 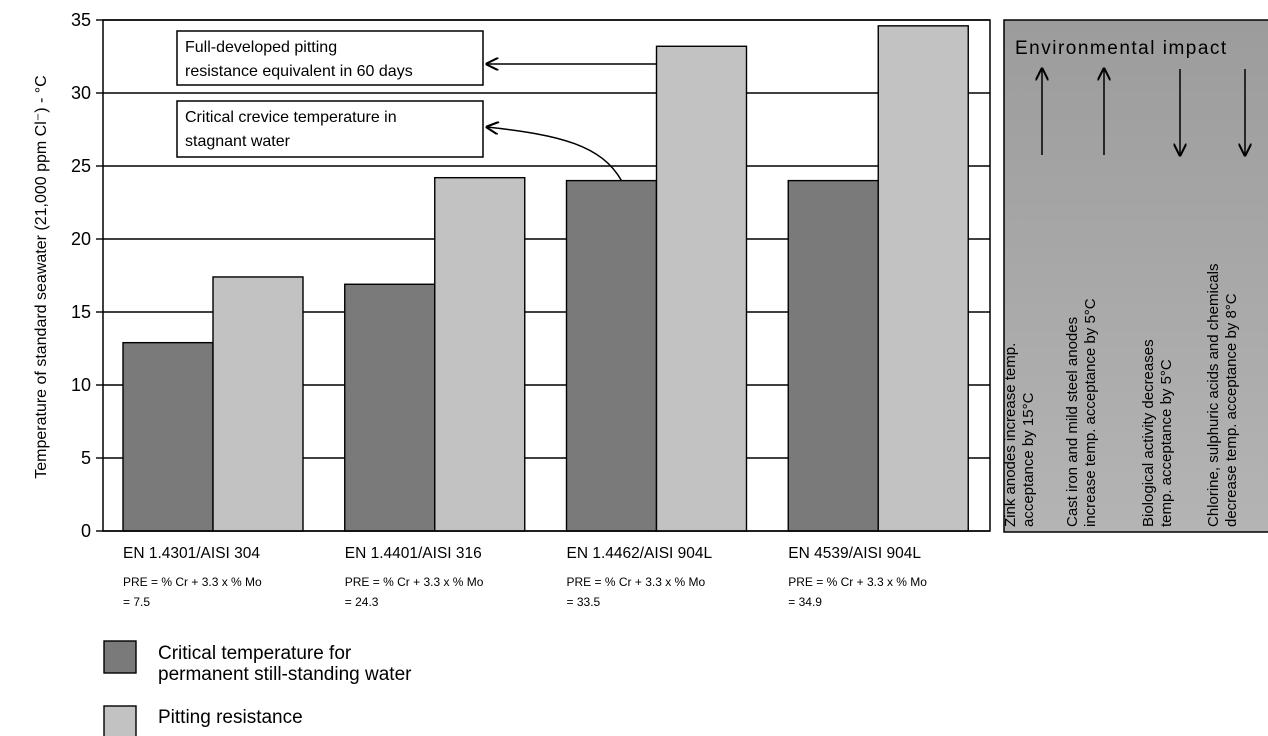 What do you see at coordinates (81, 239) in the screenshot?
I see `y-tick-label: 20` at bounding box center [81, 239].